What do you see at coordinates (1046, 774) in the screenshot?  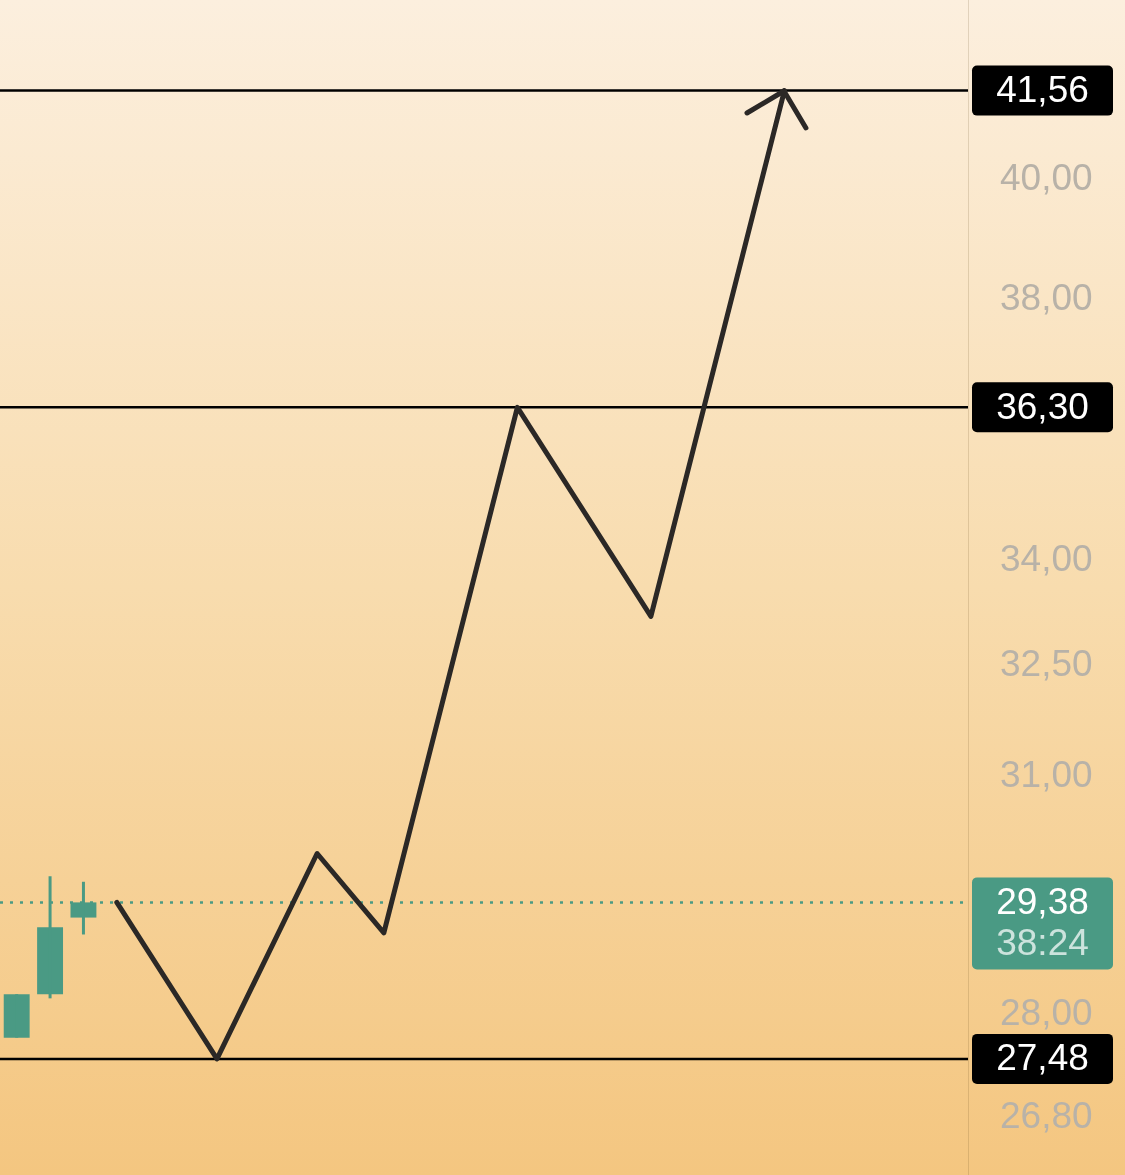 I see `y-tick-label: 31,00` at bounding box center [1046, 774].